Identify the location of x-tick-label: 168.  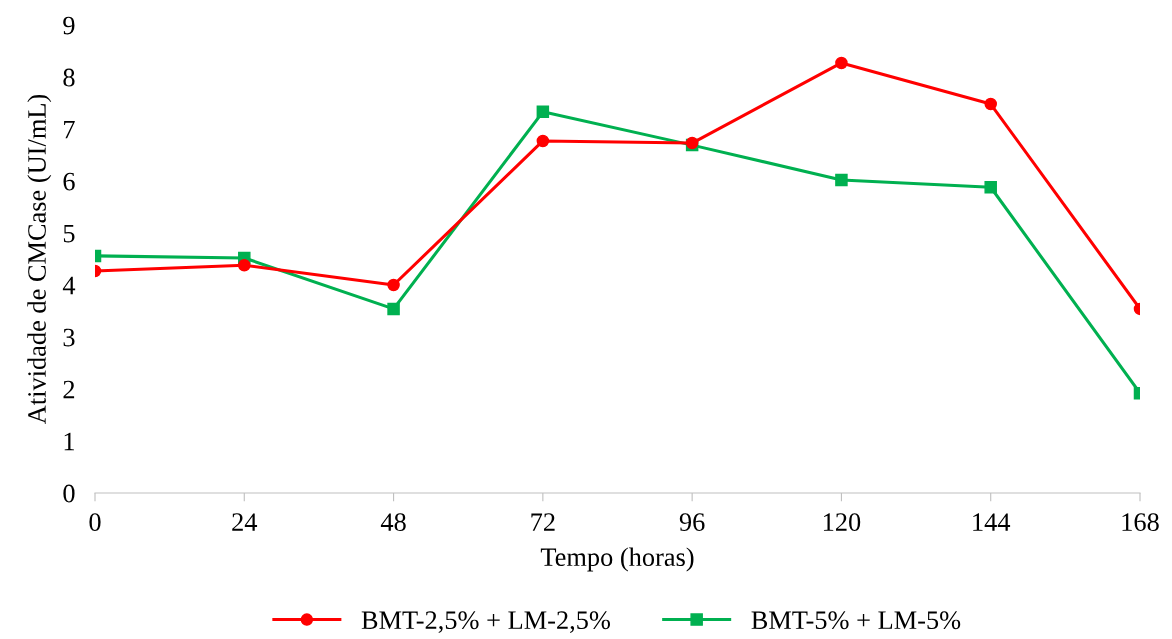
(1140, 522).